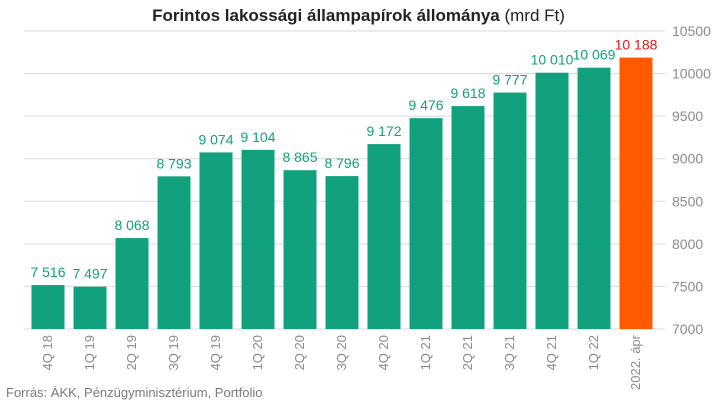  What do you see at coordinates (691, 31) in the screenshot?
I see `y-tick-label: 10500` at bounding box center [691, 31].